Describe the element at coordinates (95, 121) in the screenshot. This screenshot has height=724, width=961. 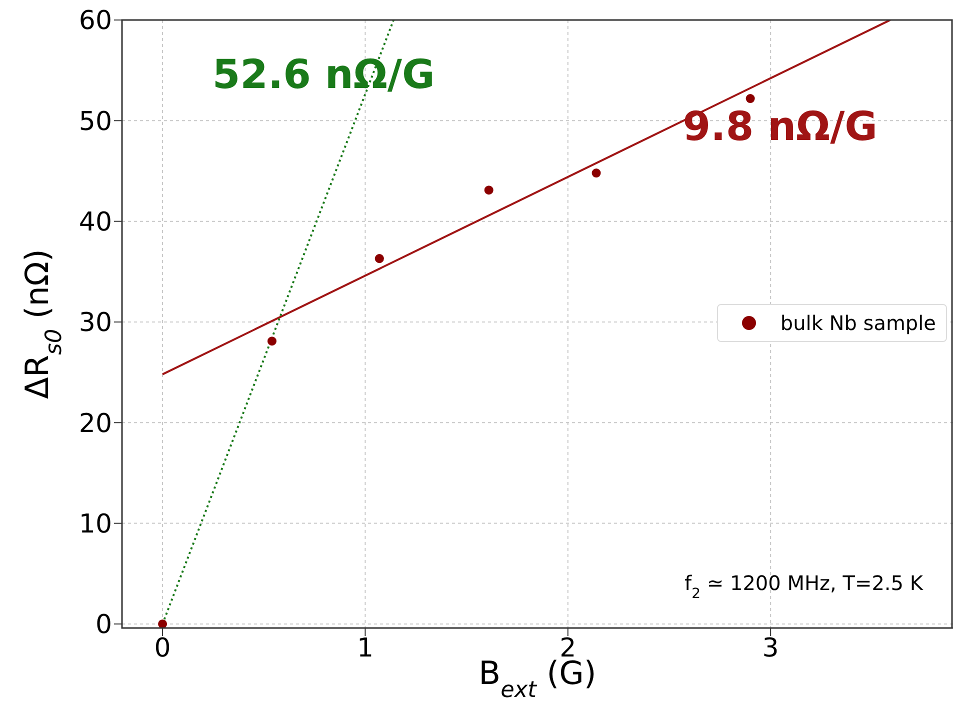
I see `y-tick-label: 50` at that location.